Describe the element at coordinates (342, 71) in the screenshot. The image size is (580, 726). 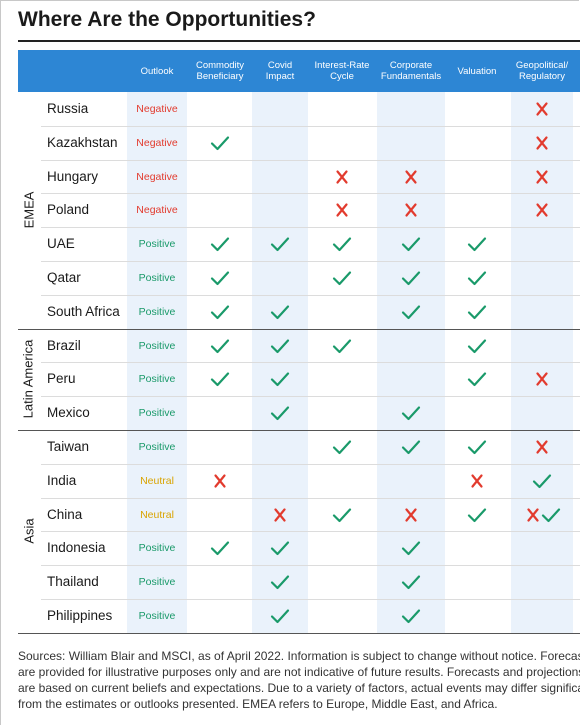
I see `column-header: Interest-Rate Cycle` at that location.